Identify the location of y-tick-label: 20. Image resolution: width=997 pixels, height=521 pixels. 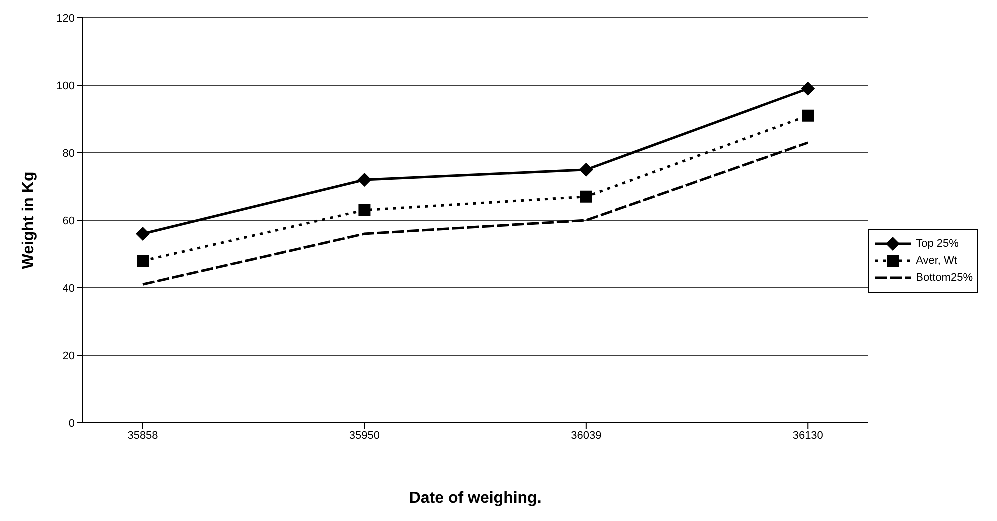
(68, 356).